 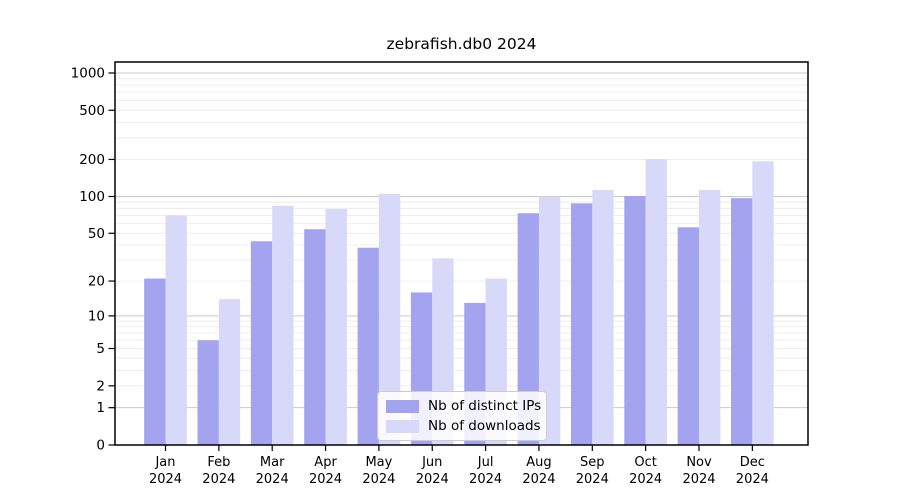 I want to click on bar-distinct-ips-apr, so click(x=315, y=337).